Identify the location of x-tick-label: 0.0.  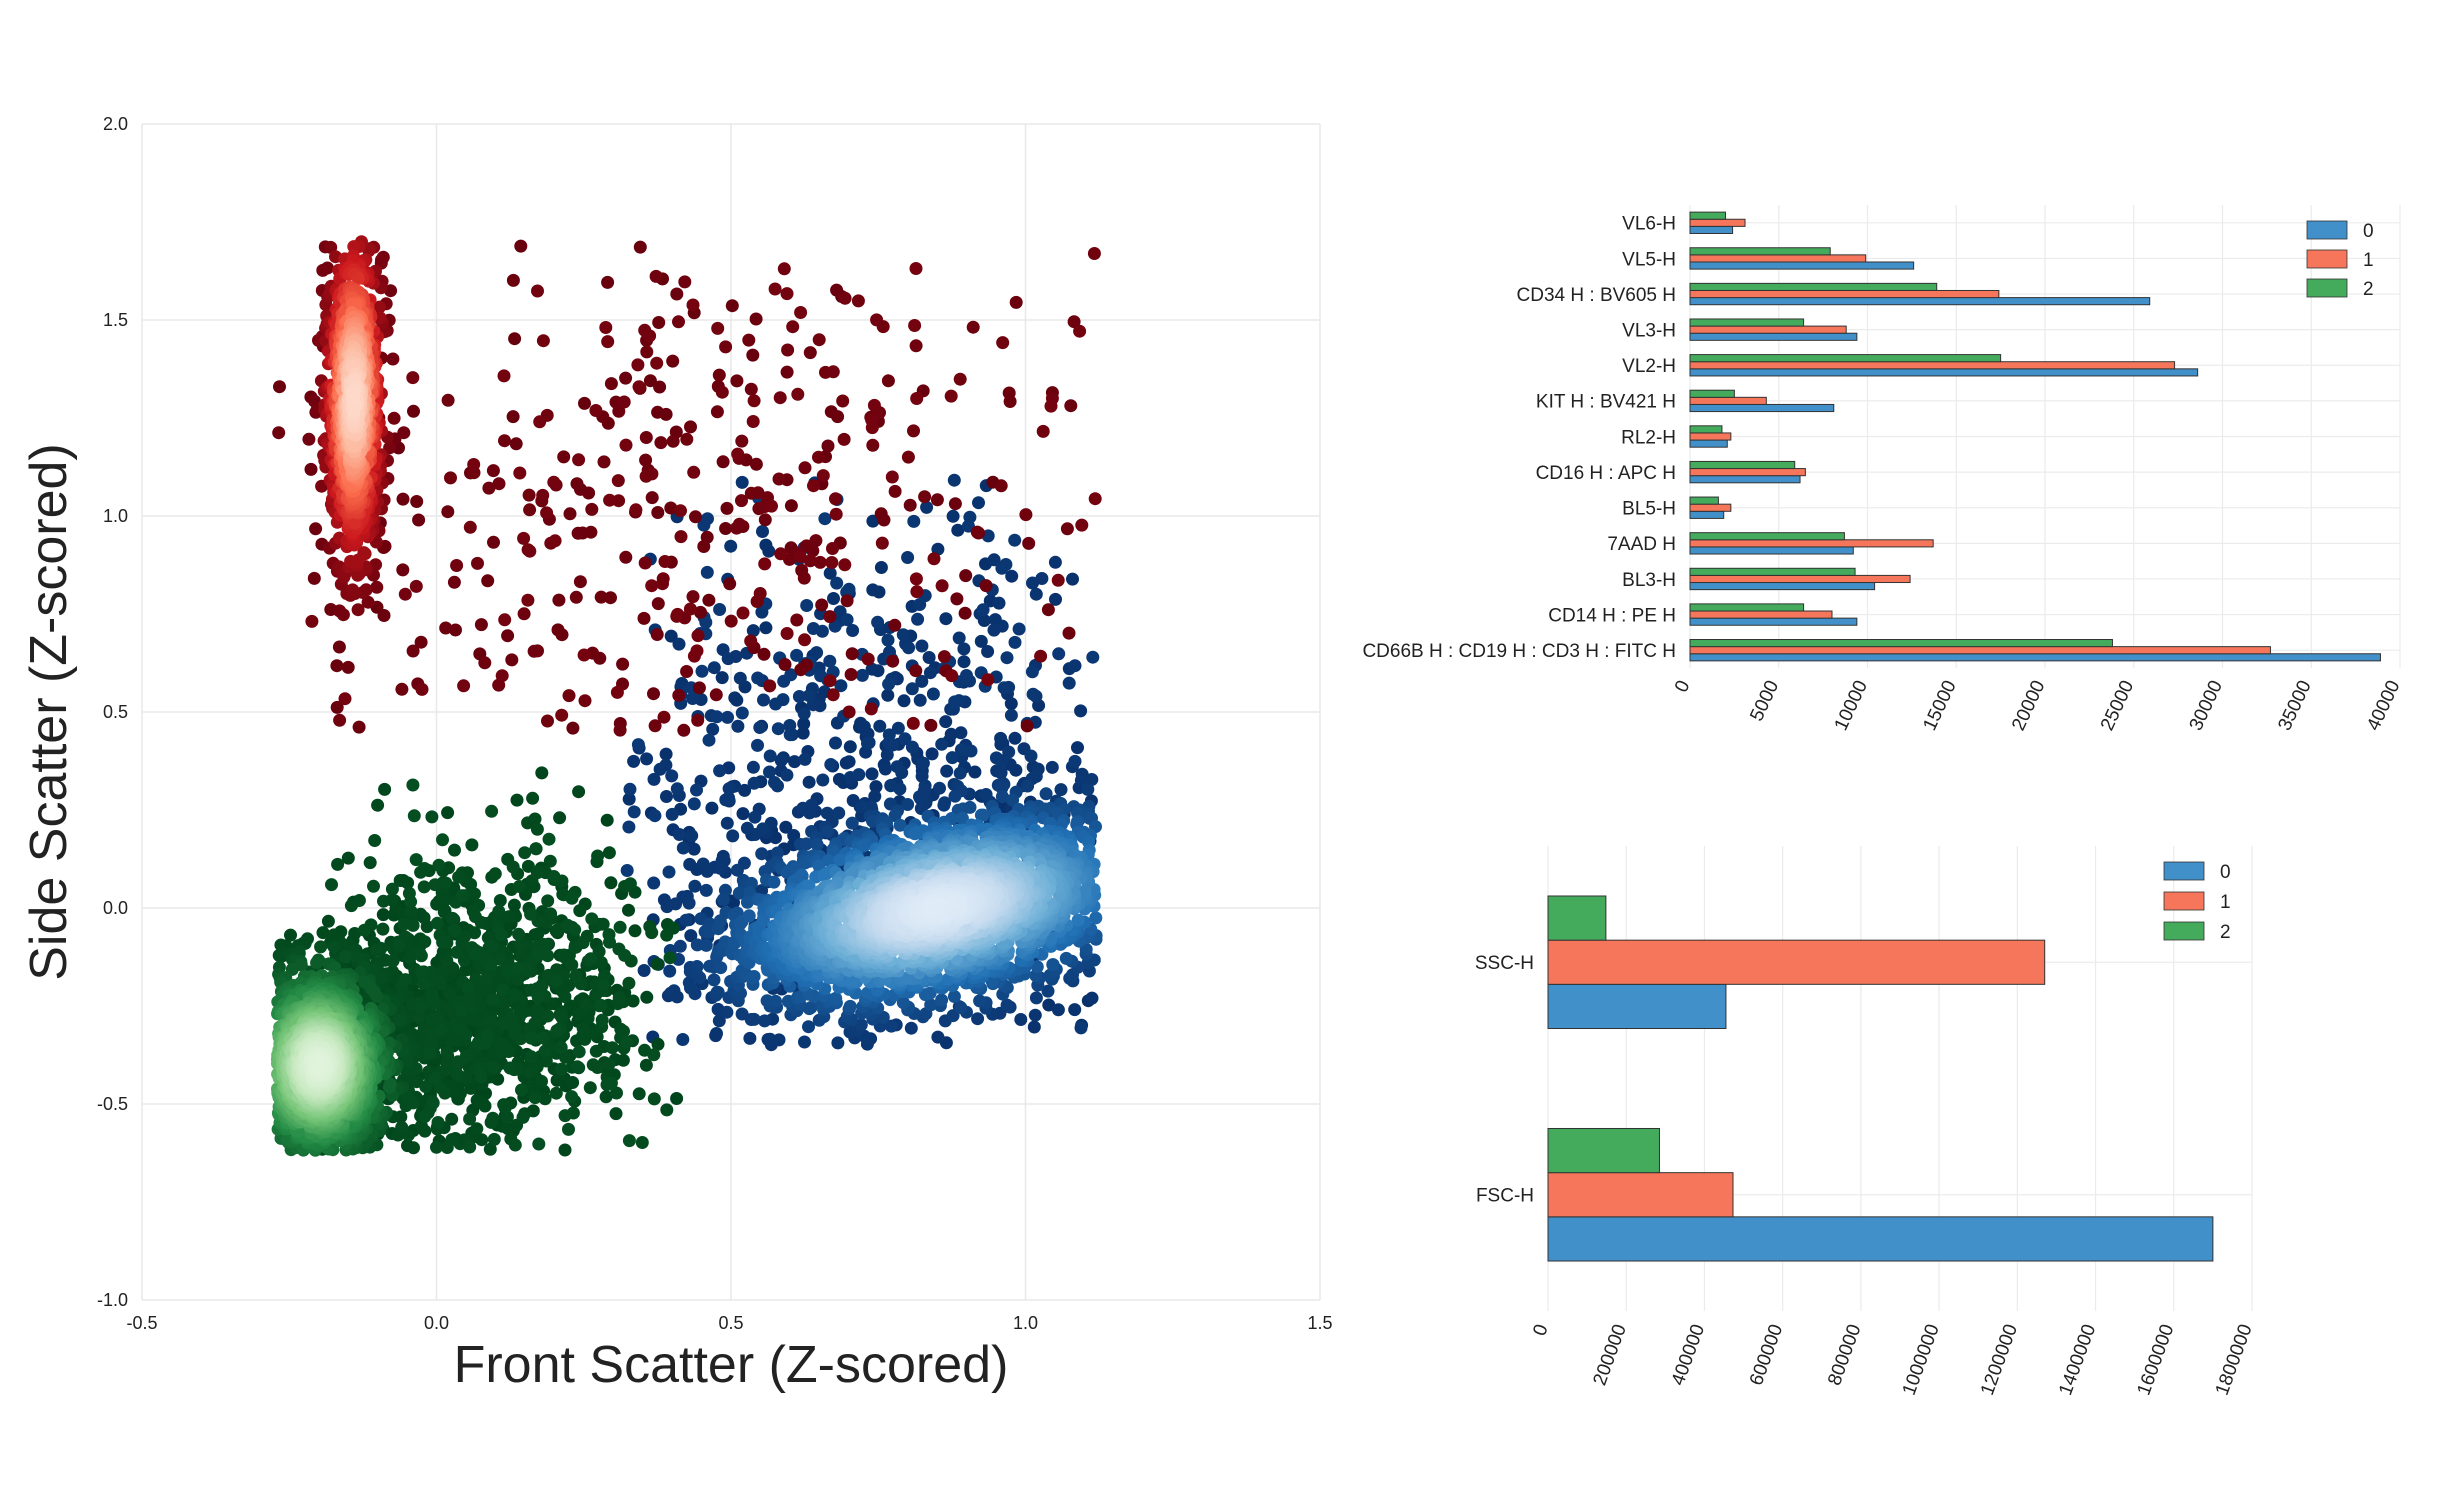
(436, 1323).